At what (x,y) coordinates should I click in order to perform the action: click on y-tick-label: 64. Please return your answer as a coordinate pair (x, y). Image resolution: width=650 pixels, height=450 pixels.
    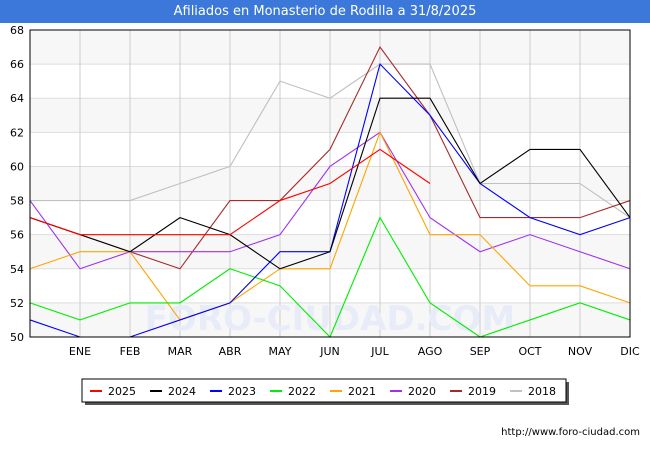
    Looking at the image, I should click on (17, 98).